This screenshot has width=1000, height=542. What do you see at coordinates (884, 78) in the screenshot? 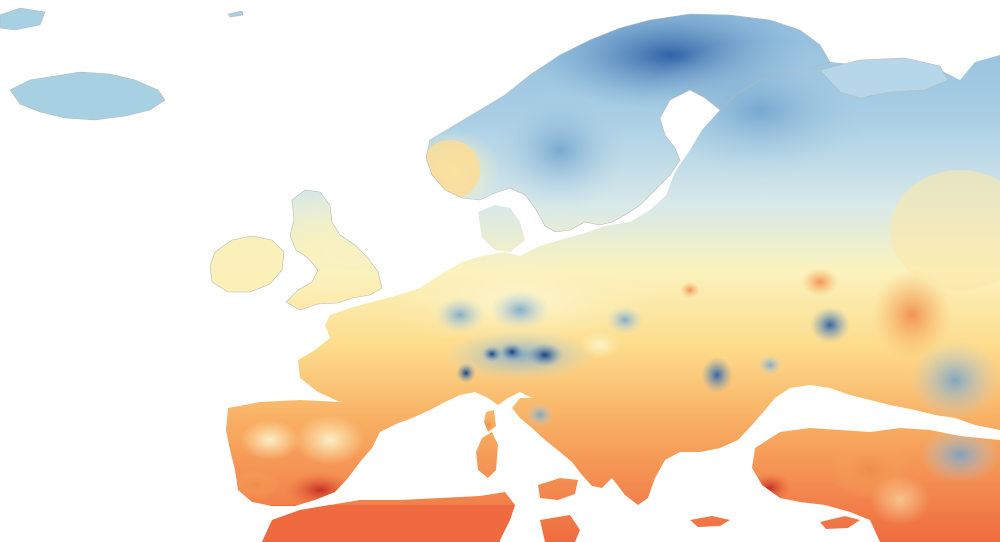
I see `kola-peninsula` at bounding box center [884, 78].